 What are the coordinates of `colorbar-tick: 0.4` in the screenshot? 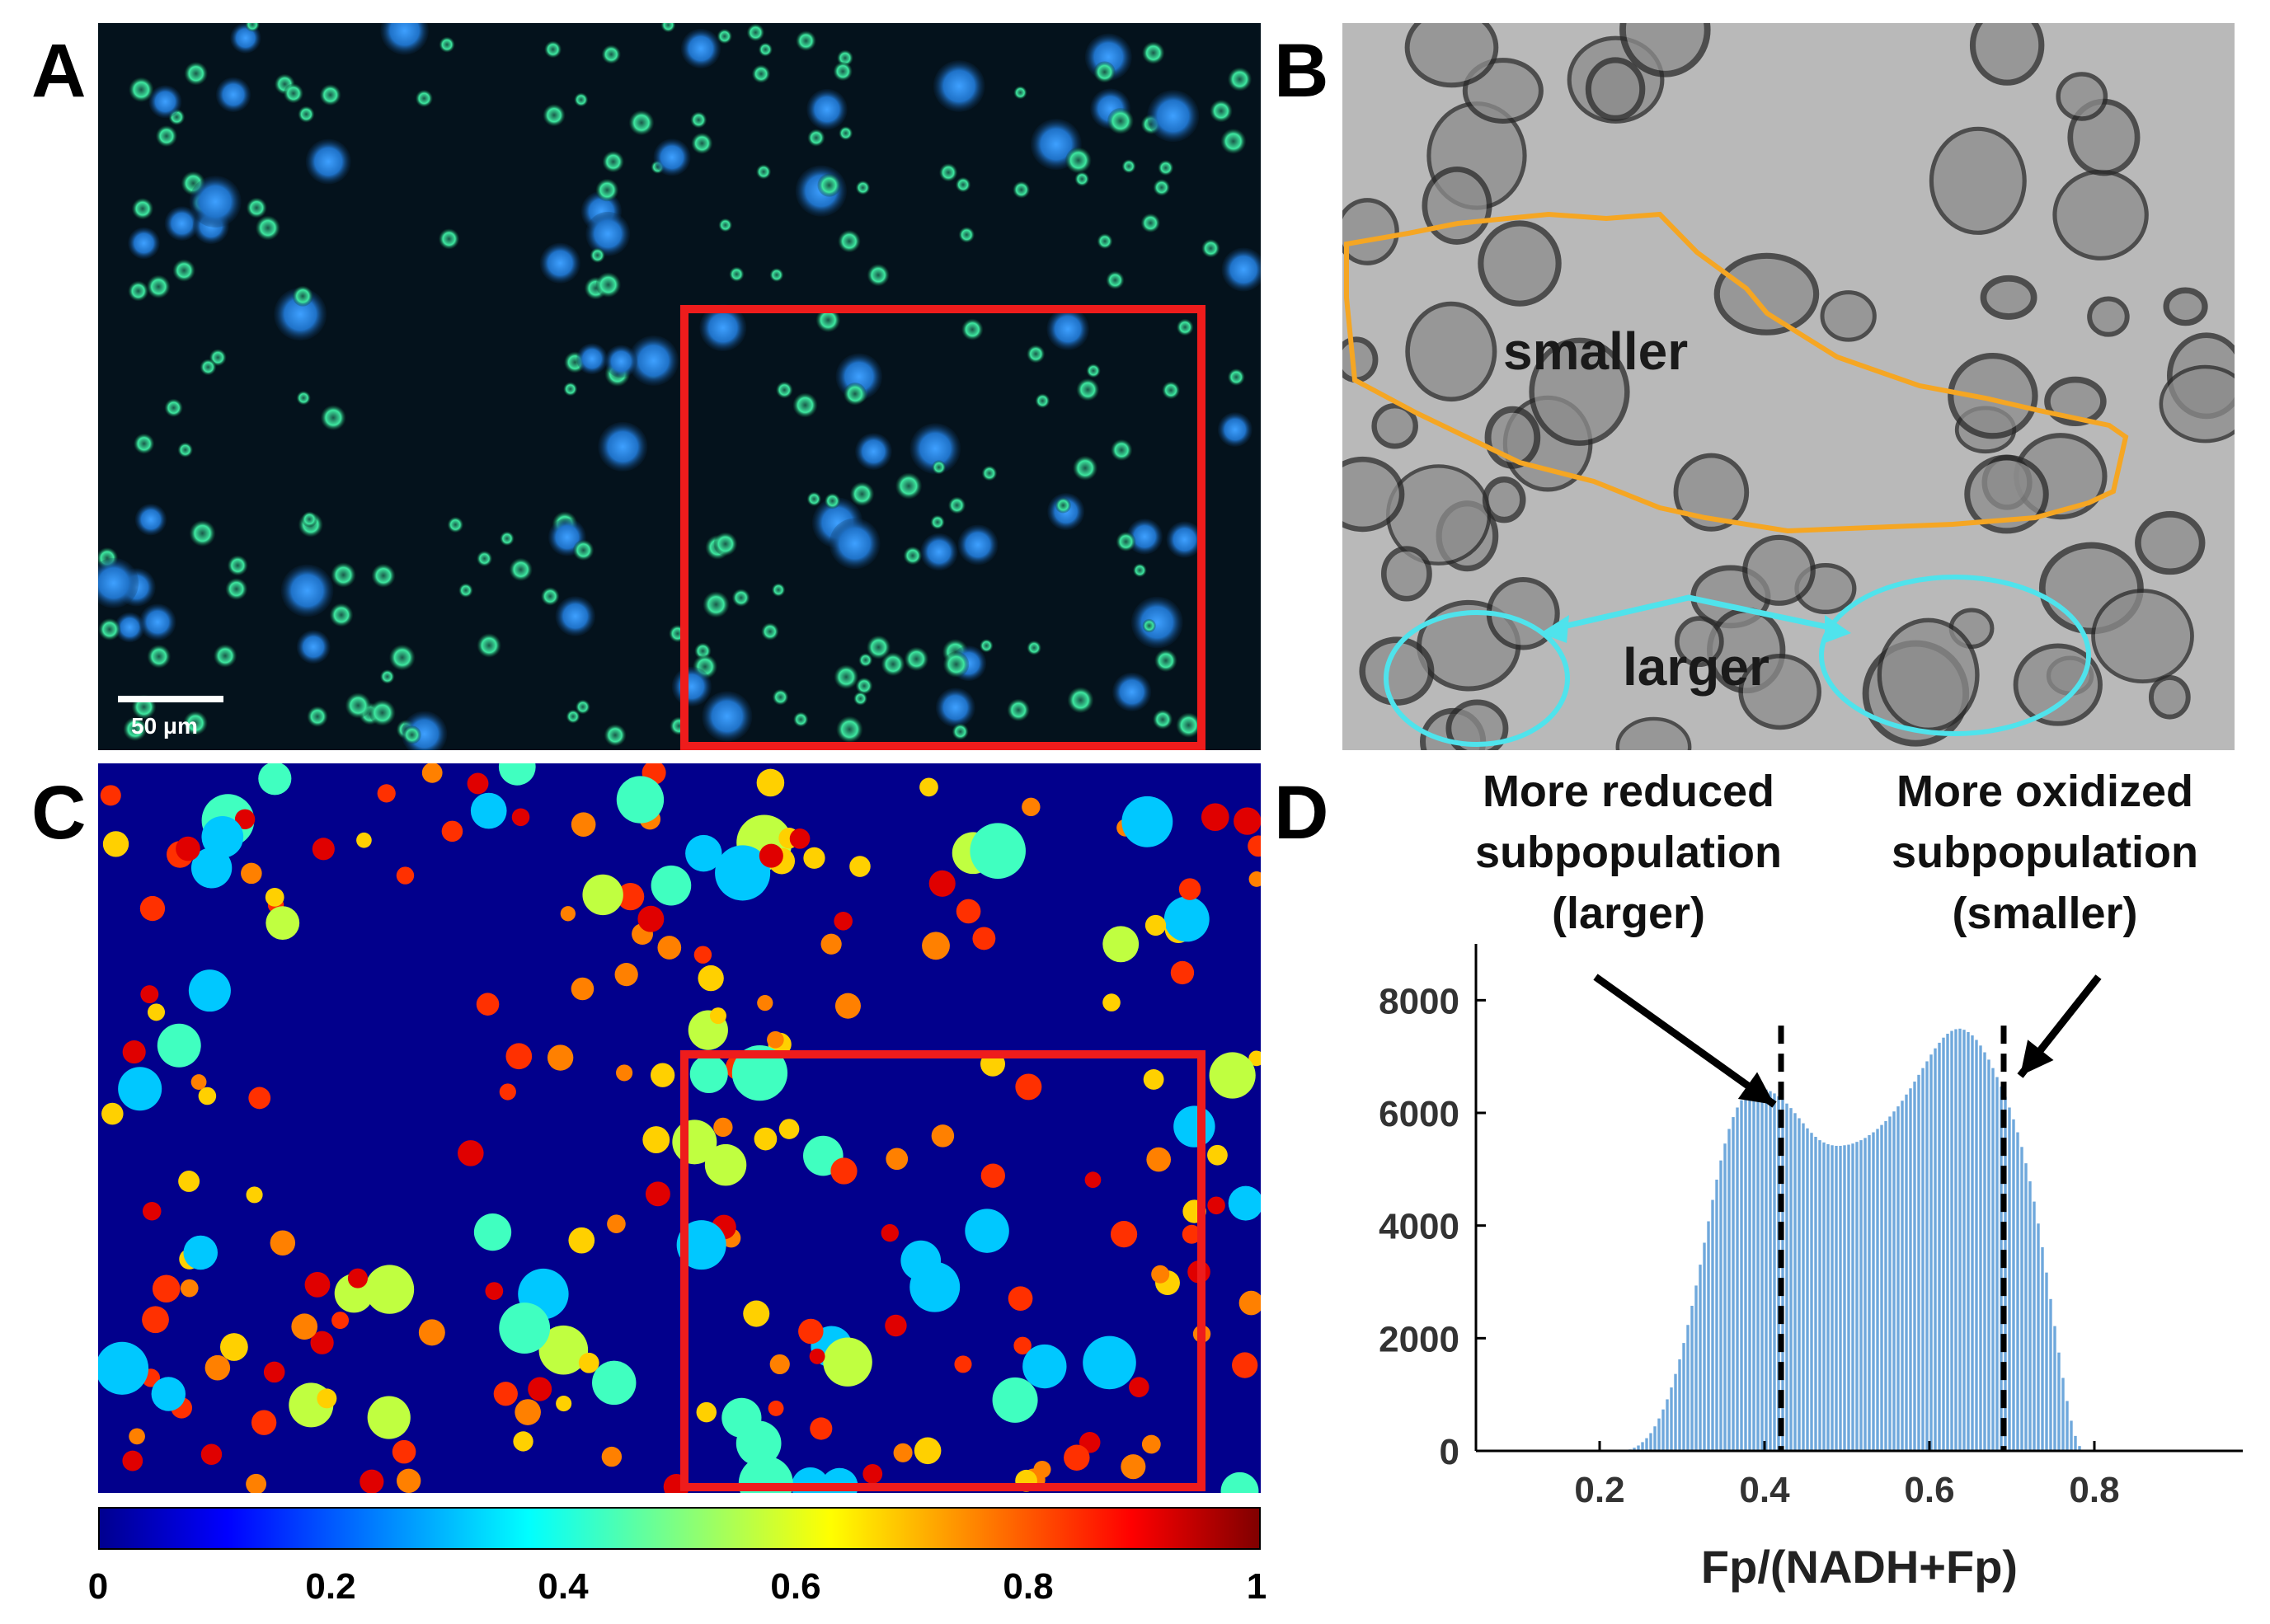 It's located at (563, 1587).